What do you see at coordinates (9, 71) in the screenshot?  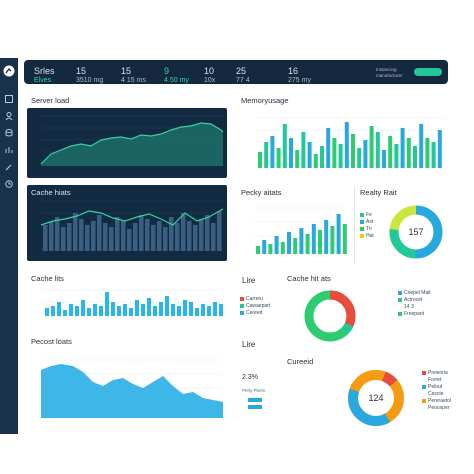 I see `gauge-logo-icon` at bounding box center [9, 71].